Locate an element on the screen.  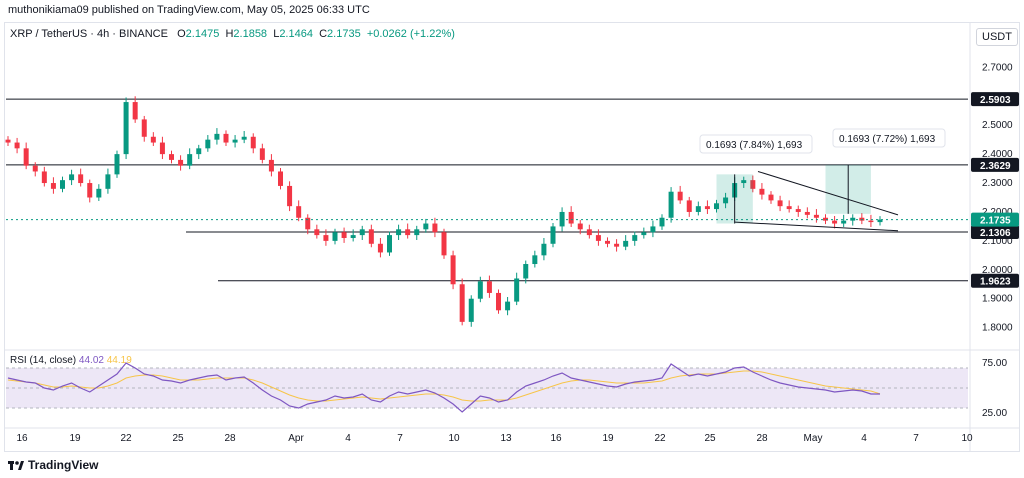
rsi-label: RSI (14, close) is located at coordinates (43, 360).